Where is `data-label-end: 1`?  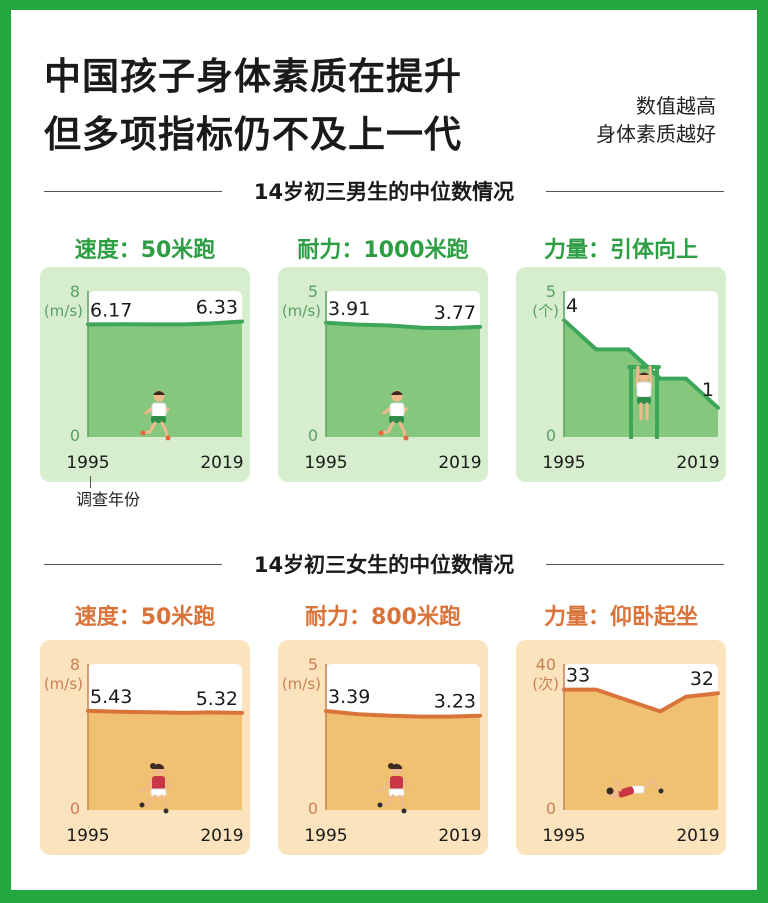
data-label-end: 1 is located at coordinates (708, 390).